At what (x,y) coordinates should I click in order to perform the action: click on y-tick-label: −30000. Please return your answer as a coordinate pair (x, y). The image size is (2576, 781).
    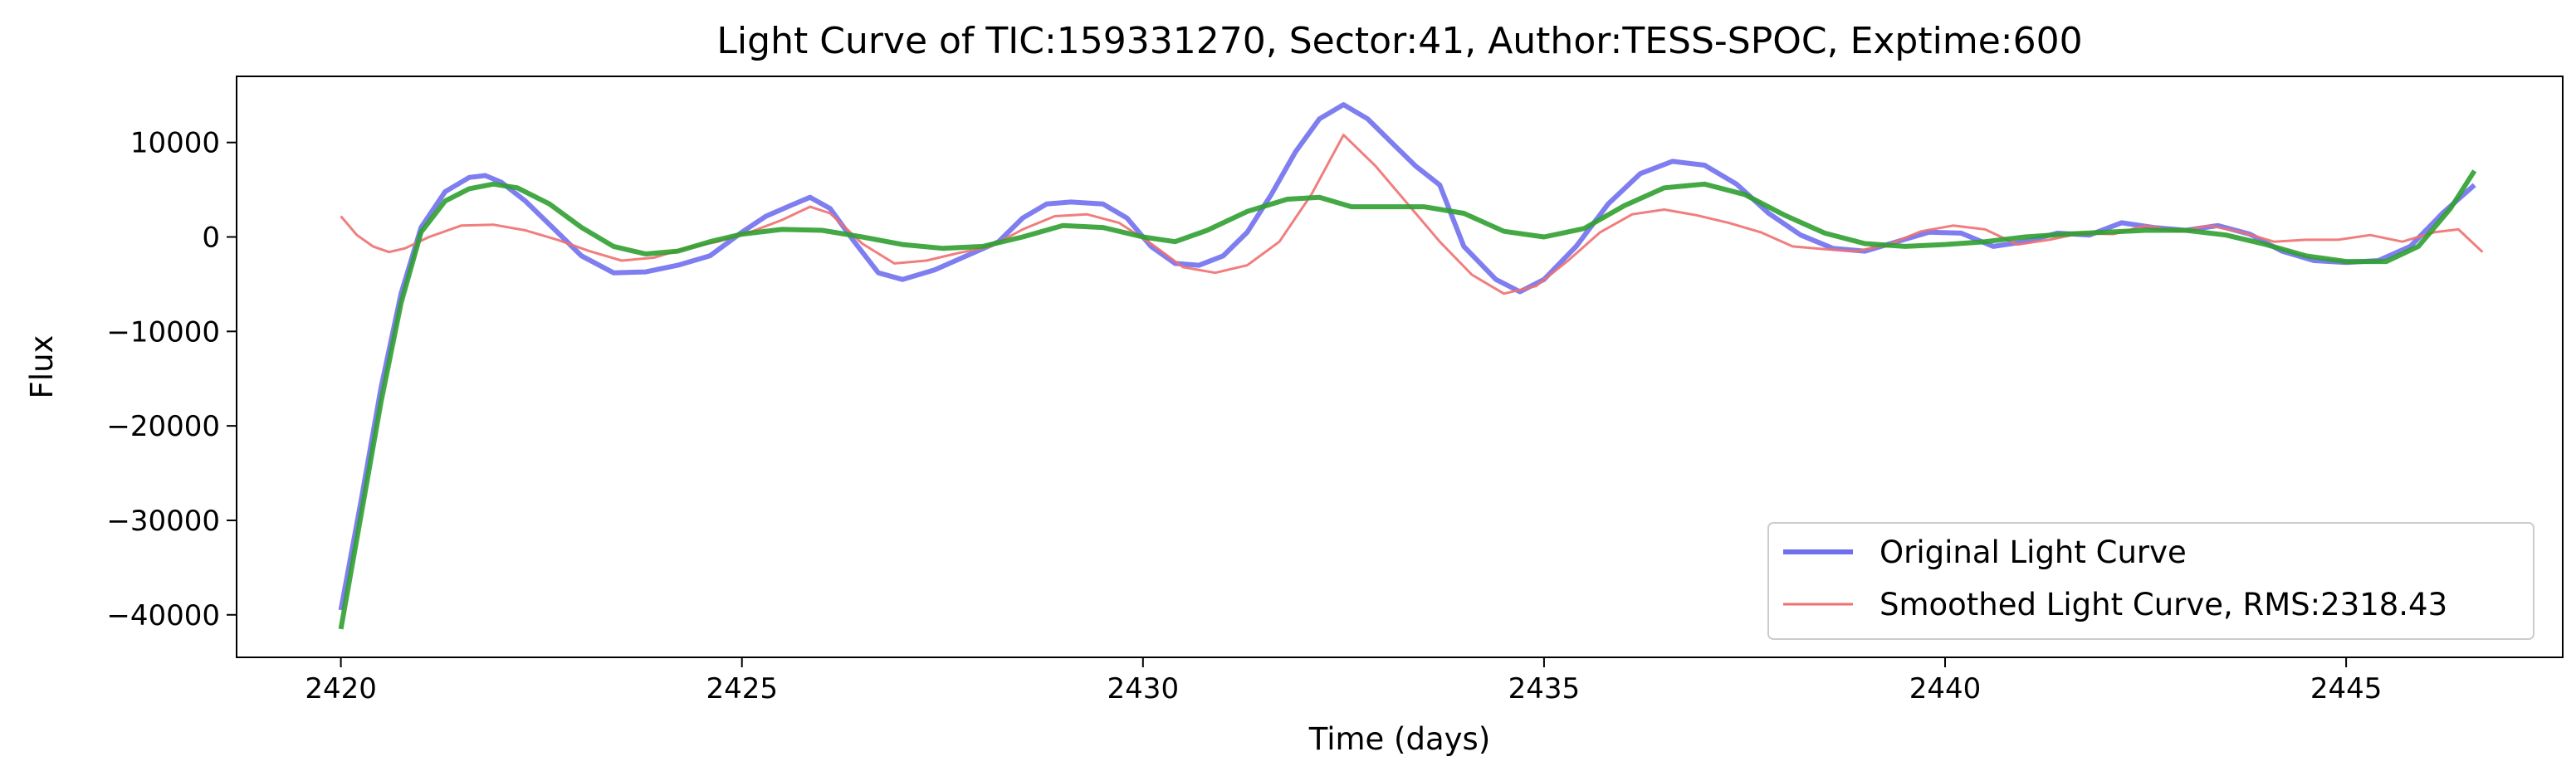
    Looking at the image, I should click on (163, 521).